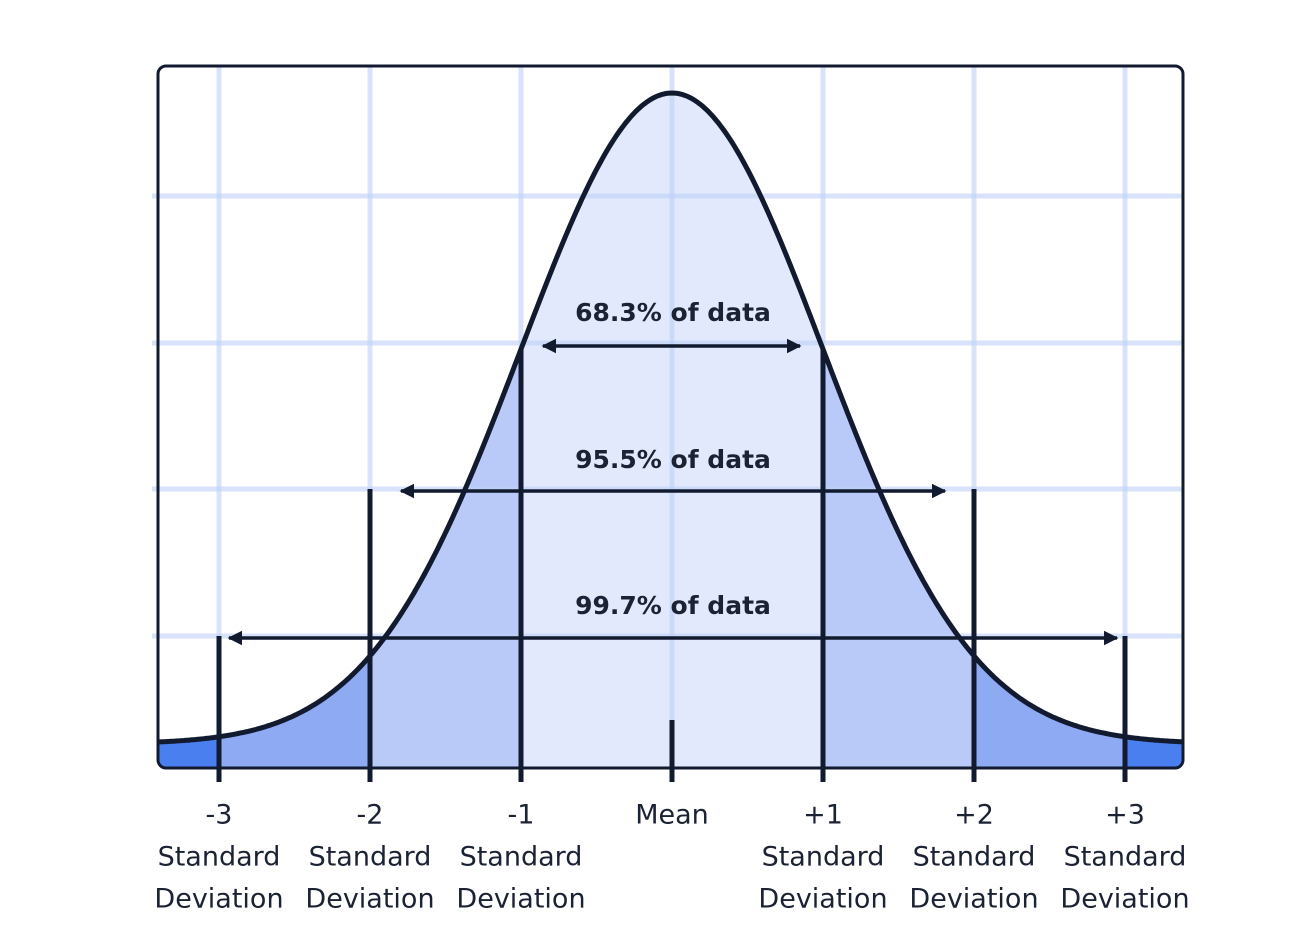  I want to click on annotation: 95.5% of data, so click(673, 459).